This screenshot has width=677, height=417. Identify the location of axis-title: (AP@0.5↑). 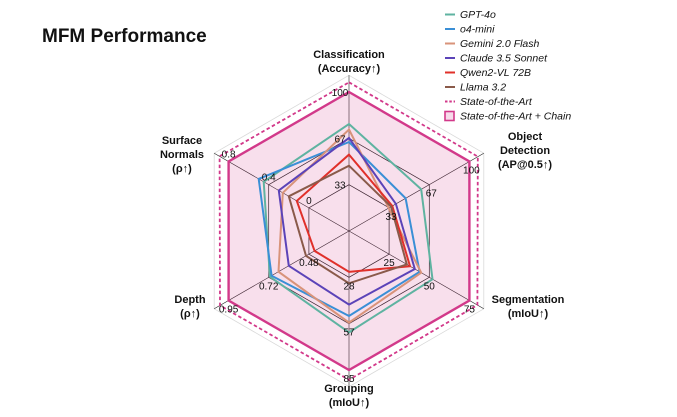
(525, 165).